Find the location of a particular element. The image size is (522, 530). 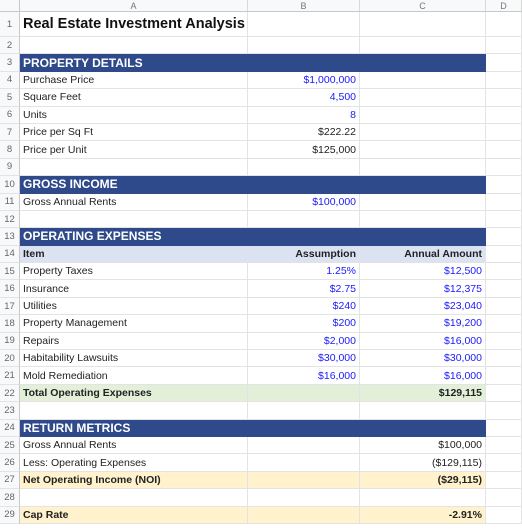

cell-c: $12,375 is located at coordinates (423, 289).